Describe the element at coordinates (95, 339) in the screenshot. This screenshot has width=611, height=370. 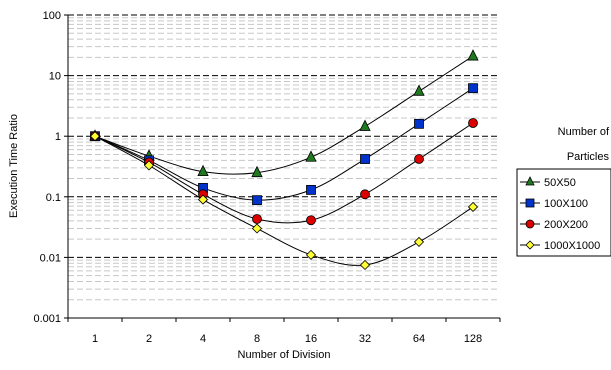
I see `x-tick-label: 1` at that location.